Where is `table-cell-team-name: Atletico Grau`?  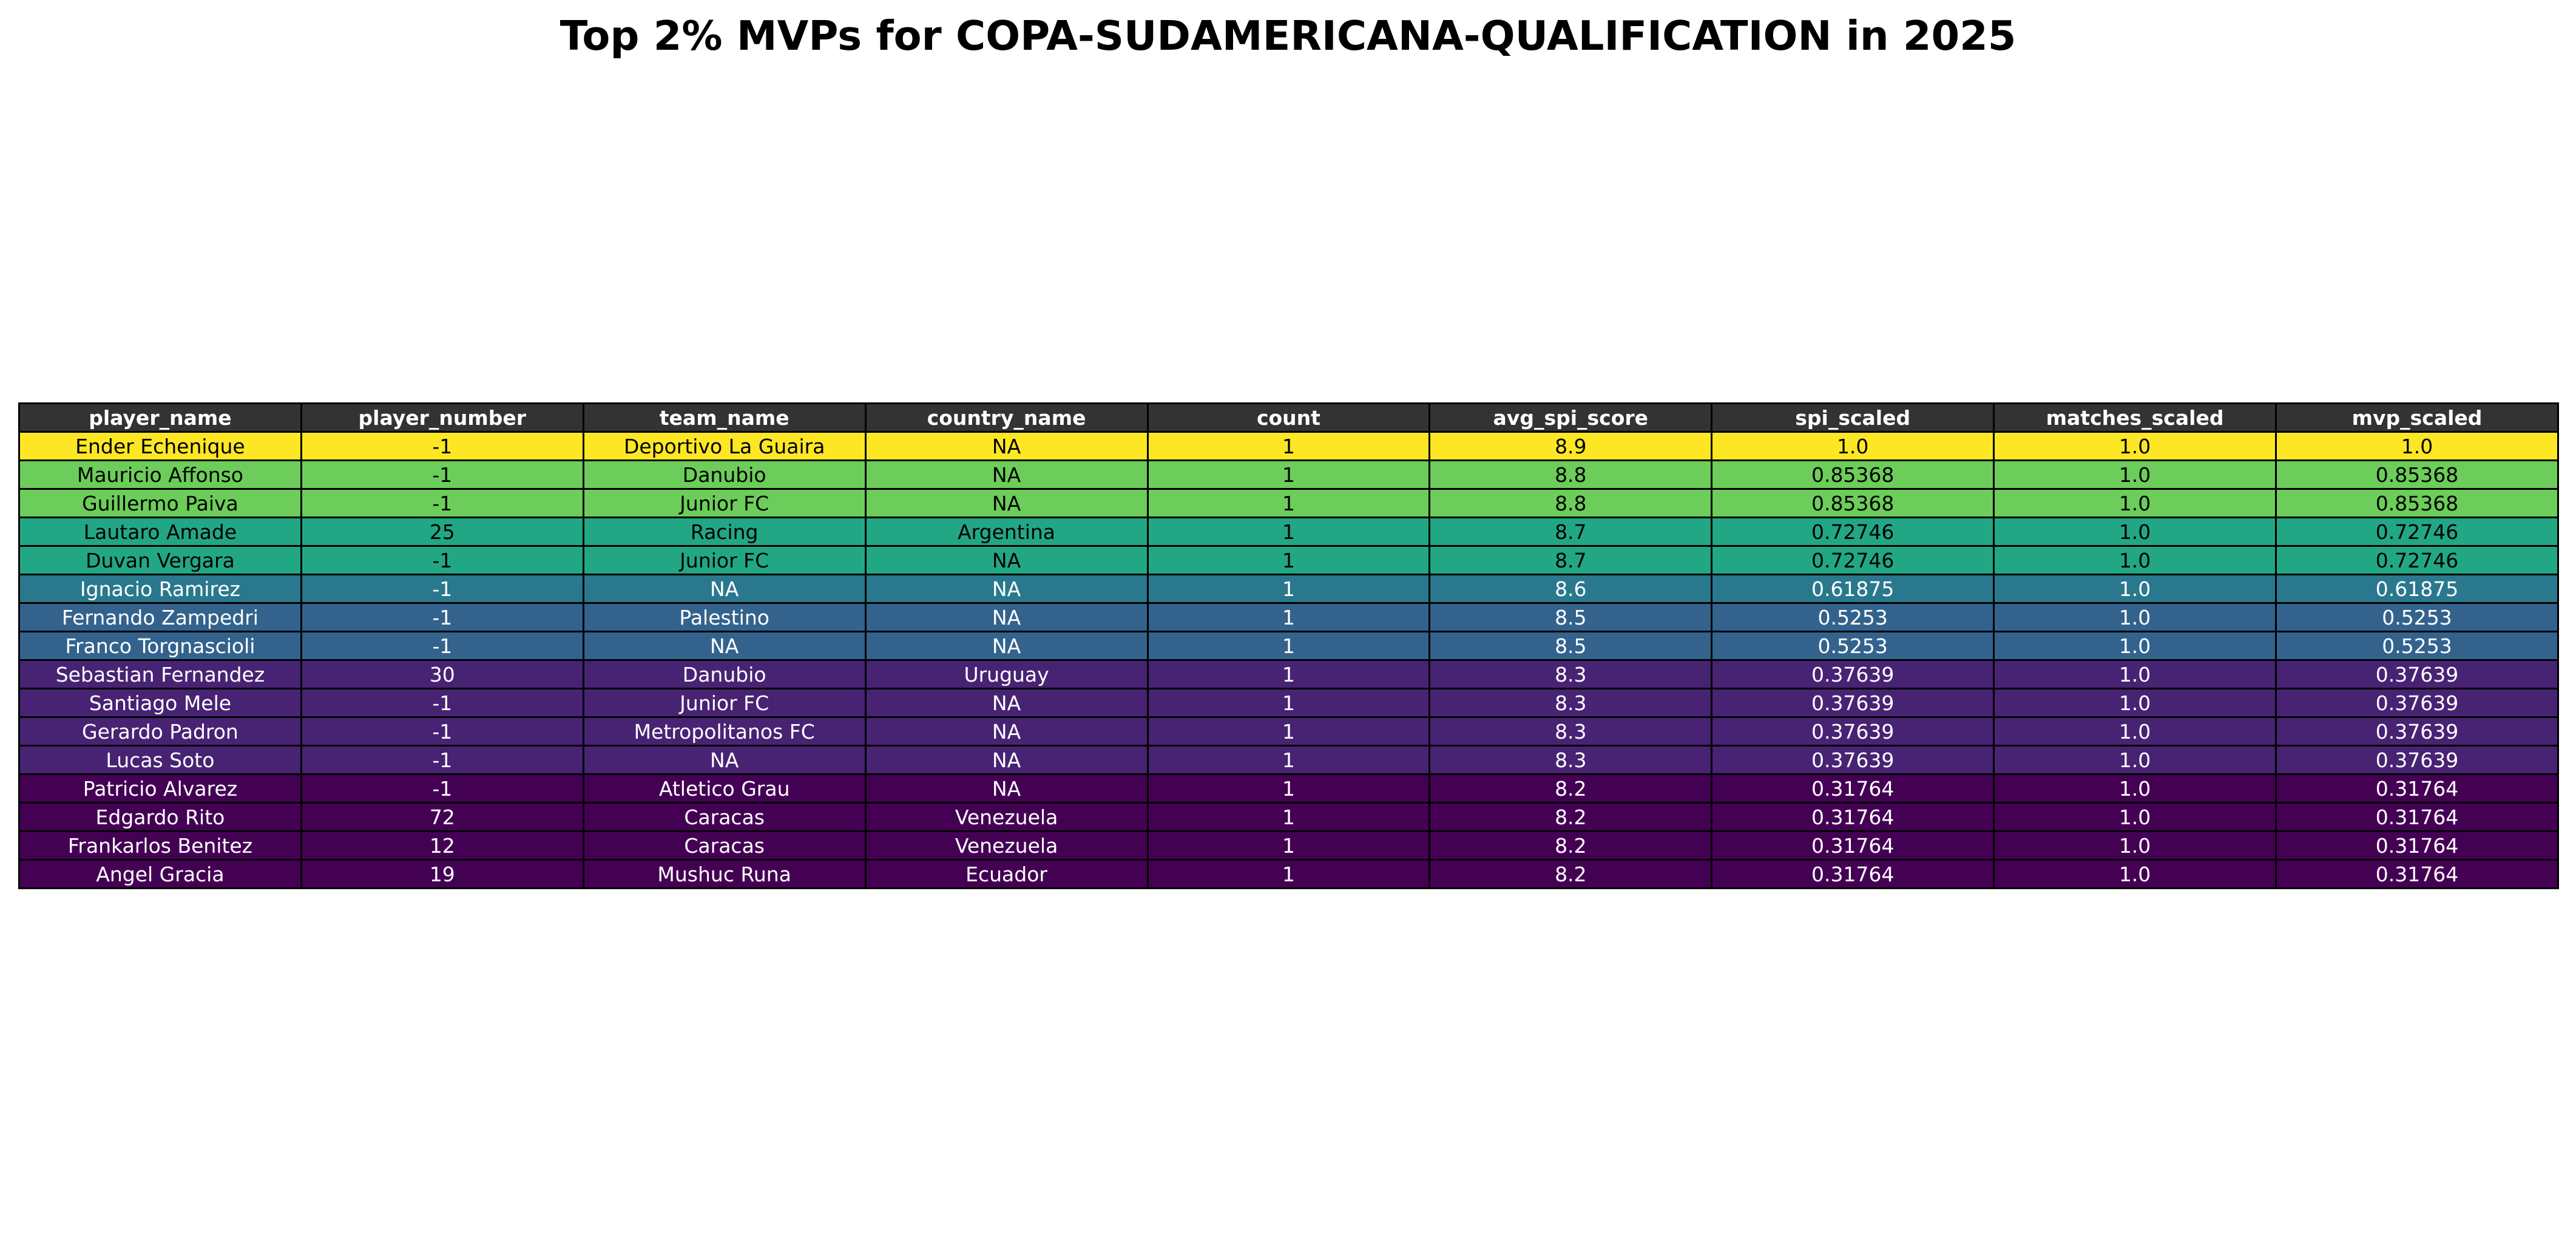 table-cell-team-name: Atletico Grau is located at coordinates (724, 788).